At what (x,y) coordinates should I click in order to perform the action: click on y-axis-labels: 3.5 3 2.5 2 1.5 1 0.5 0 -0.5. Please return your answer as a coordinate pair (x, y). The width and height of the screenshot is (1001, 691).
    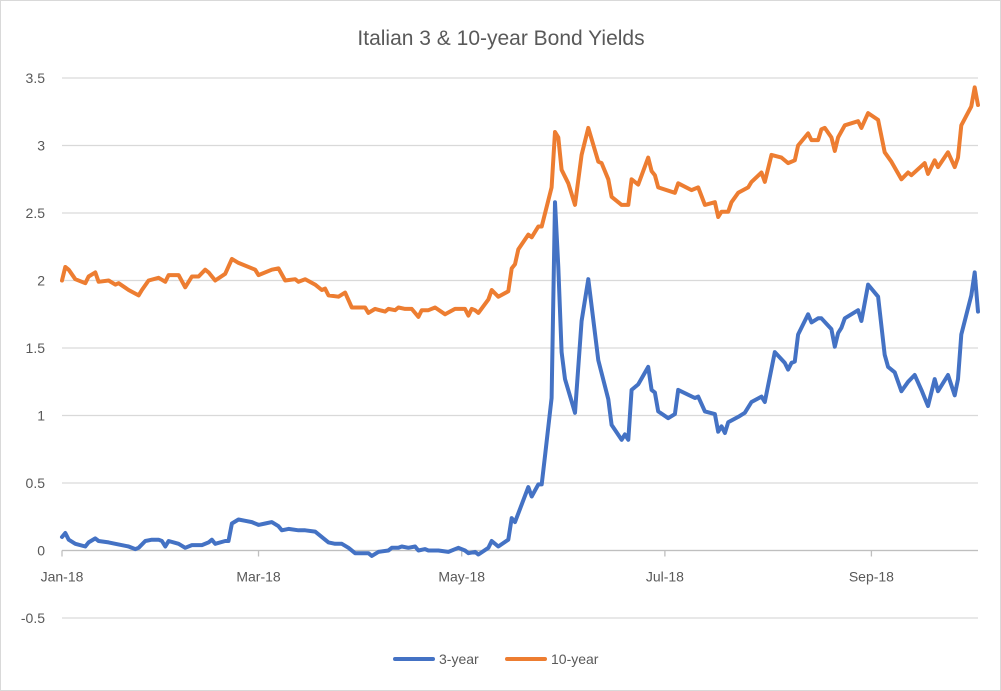
    Looking at the image, I should click on (33, 348).